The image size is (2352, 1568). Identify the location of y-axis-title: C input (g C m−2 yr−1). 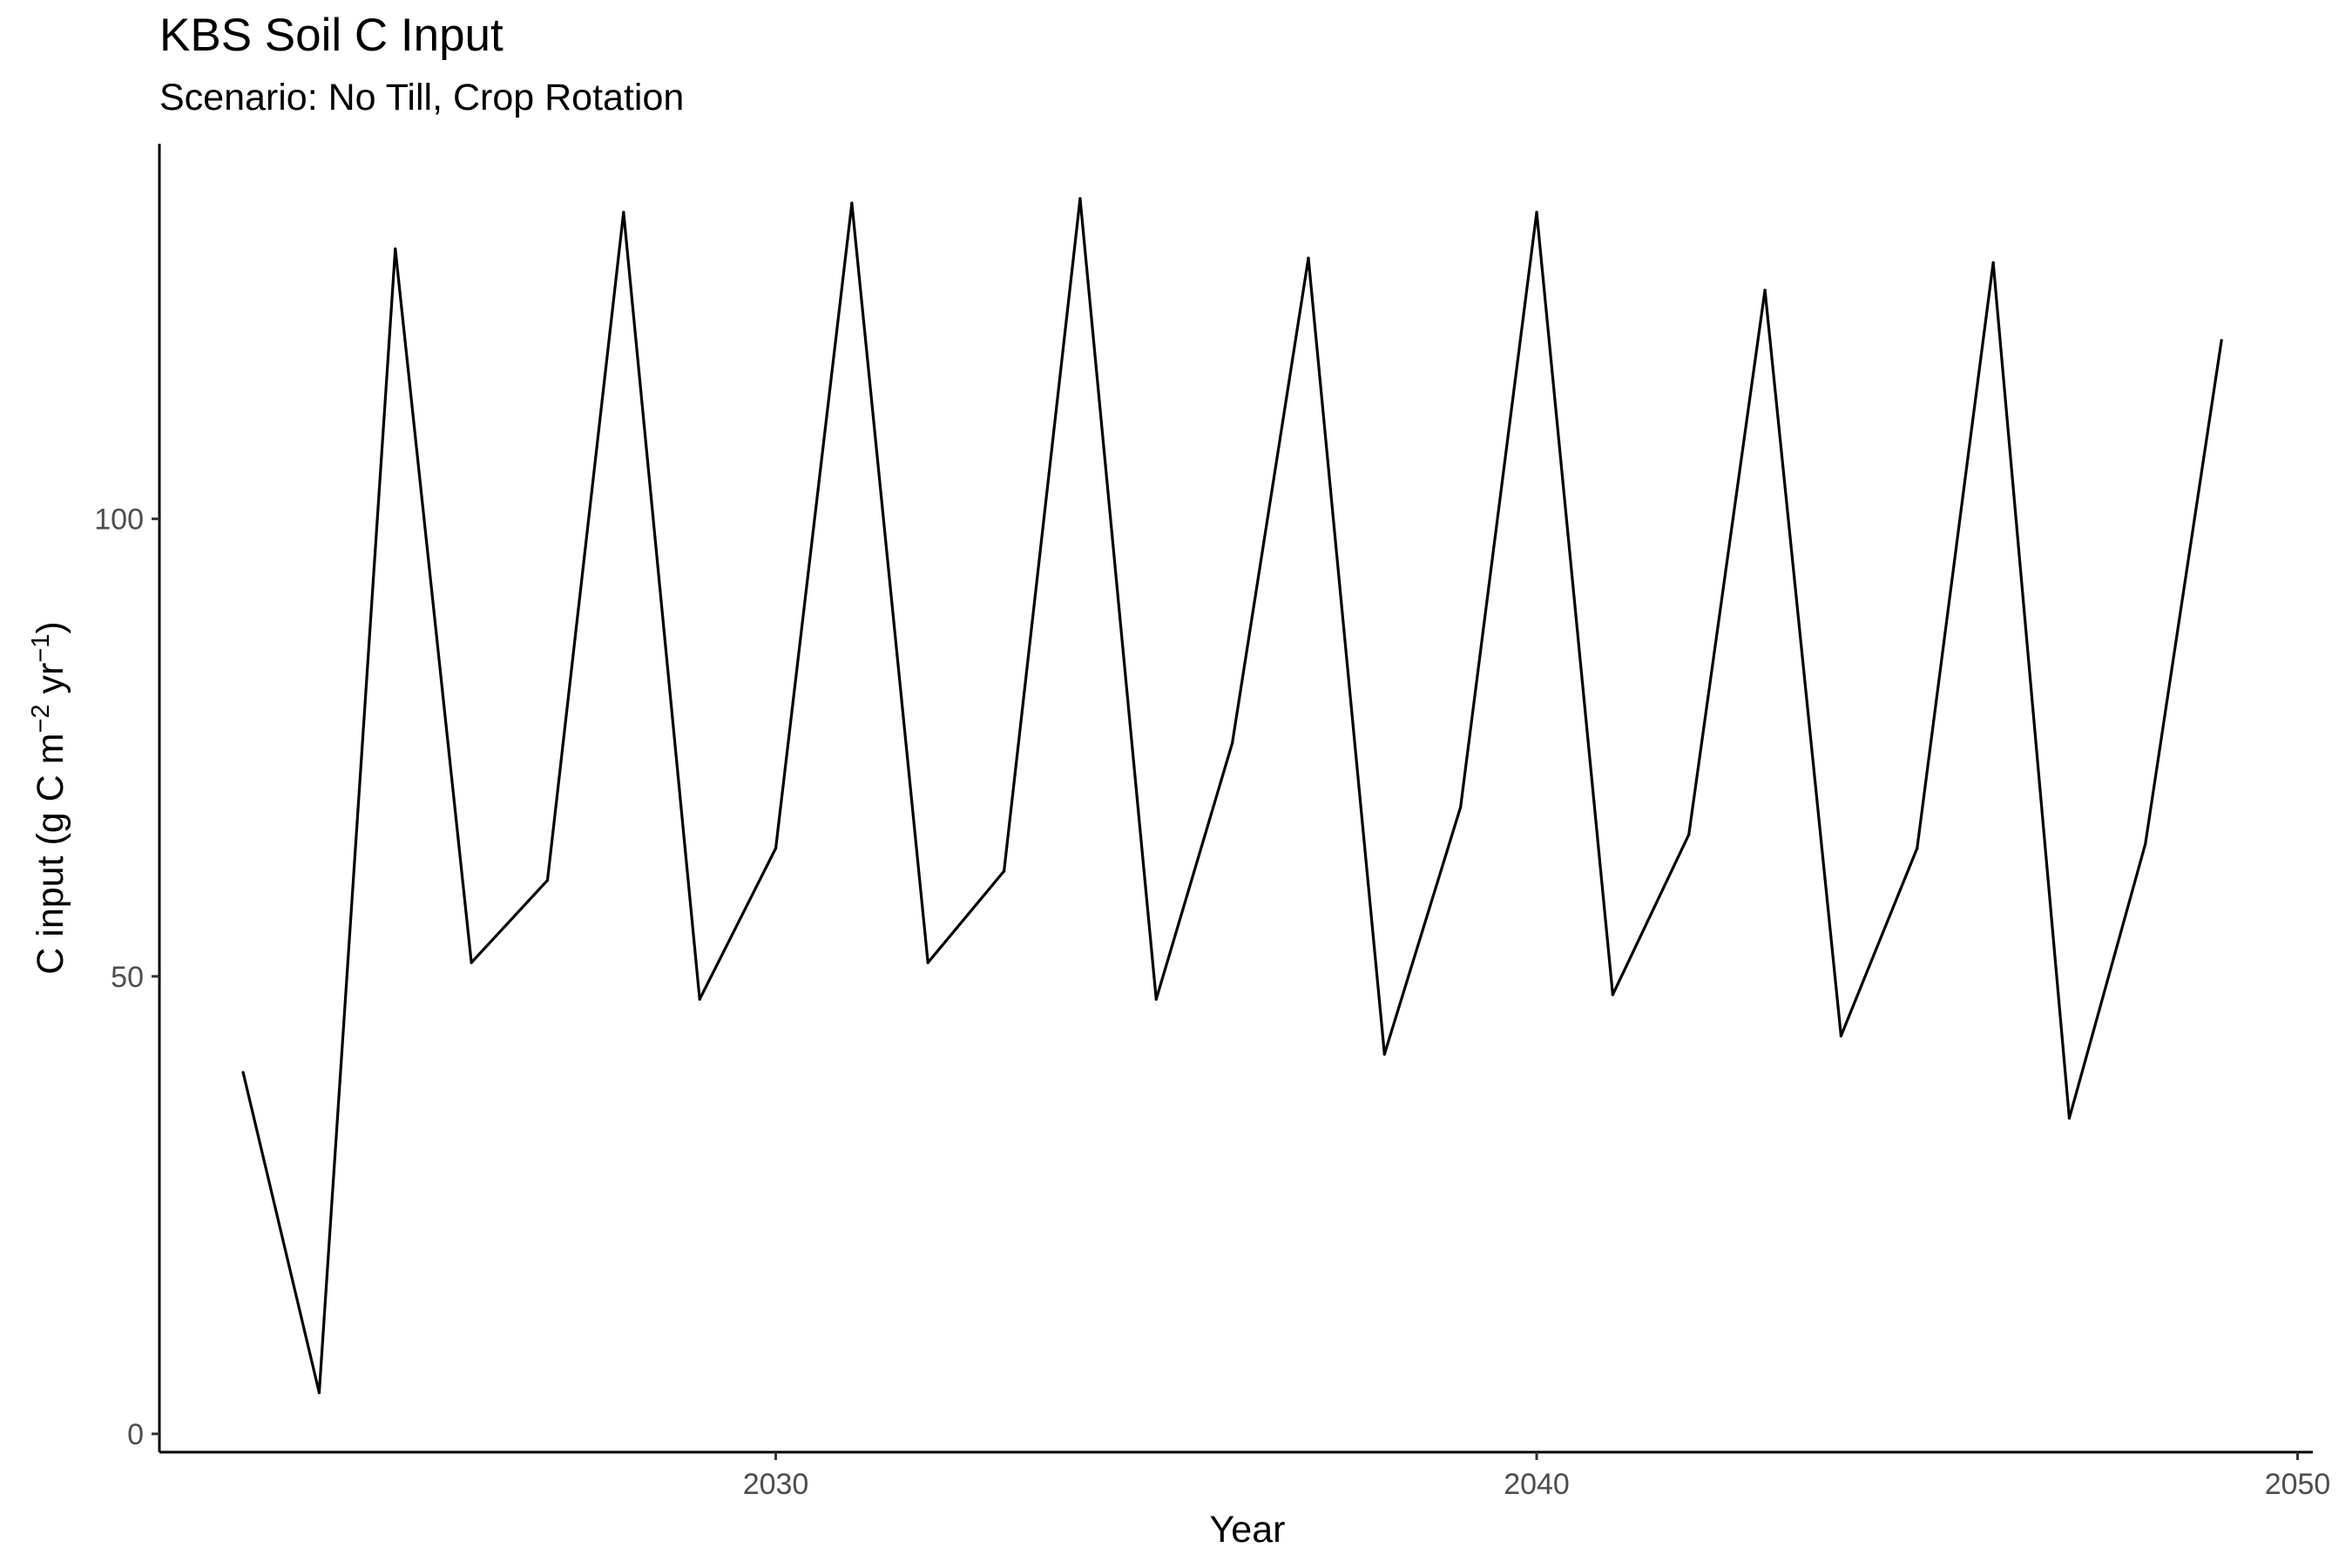
(49, 797).